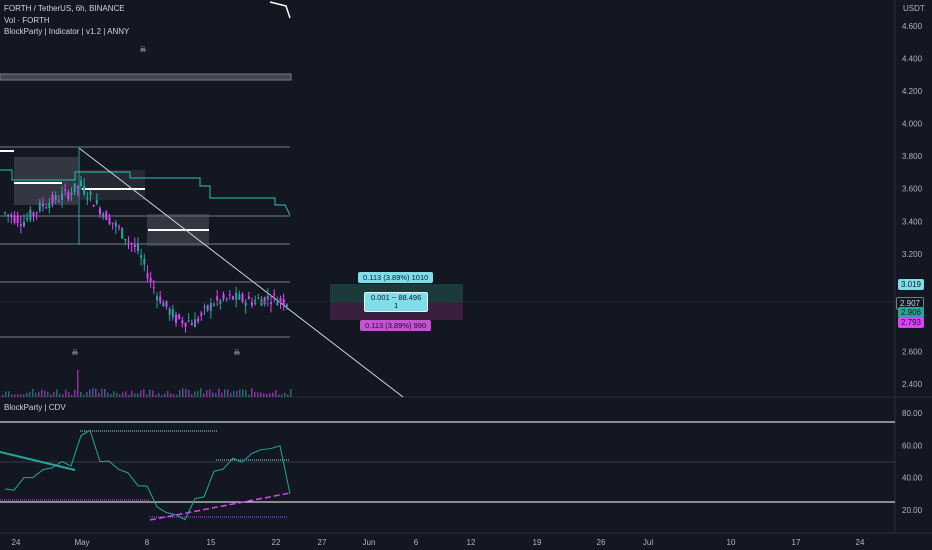 The height and width of the screenshot is (550, 932). I want to click on price-axis-tick: 3.800, so click(912, 156).